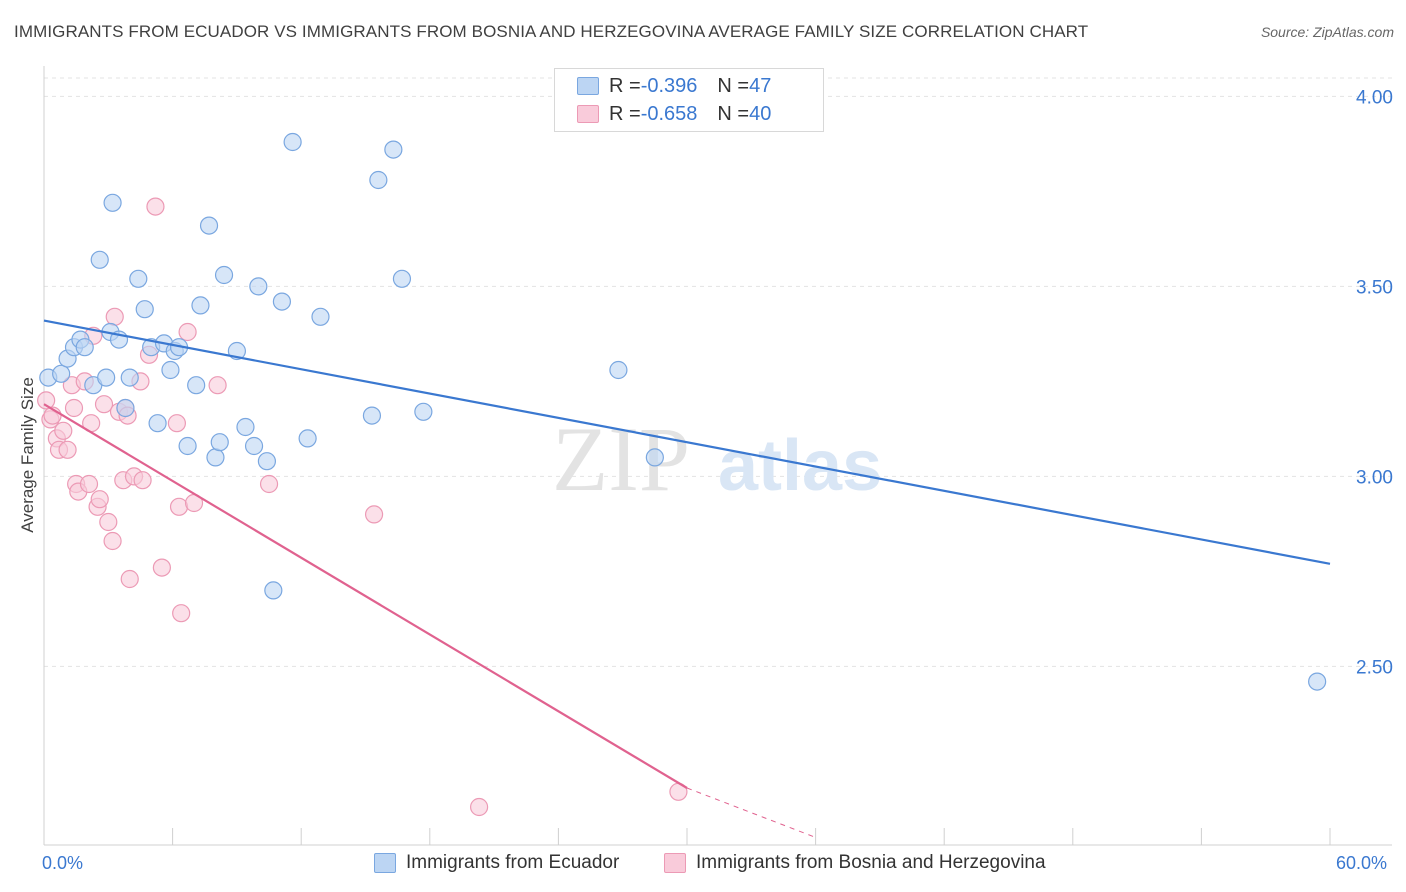 The width and height of the screenshot is (1406, 892). Describe the element at coordinates (871, 862) in the screenshot. I see `legend-label-bosnia: Immigrants from Bosnia and Herzegovina` at that location.